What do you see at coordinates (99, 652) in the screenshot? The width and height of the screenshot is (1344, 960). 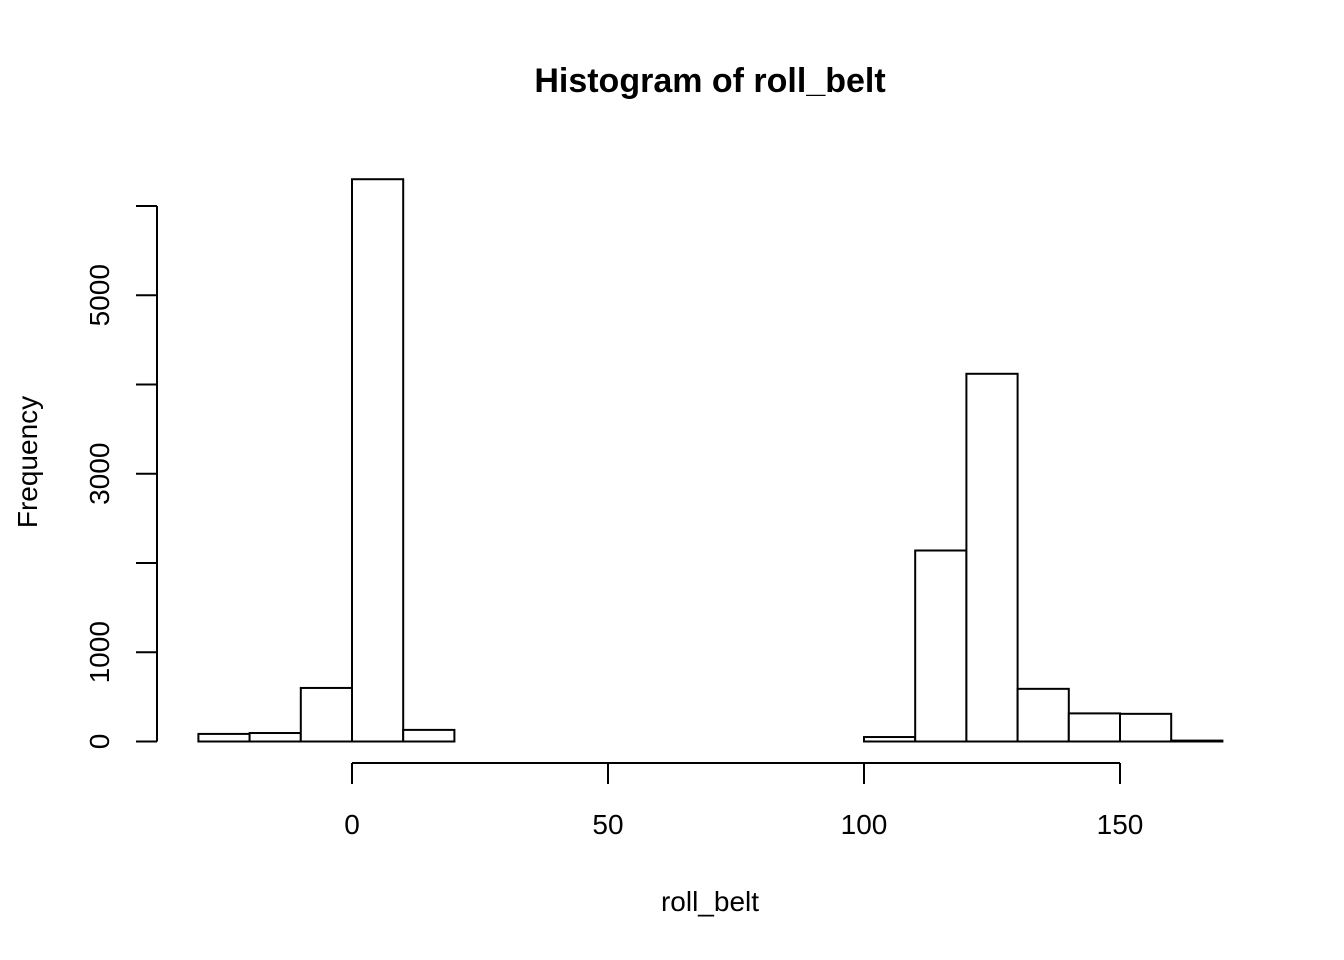 I see `y-tick-label: 1000` at bounding box center [99, 652].